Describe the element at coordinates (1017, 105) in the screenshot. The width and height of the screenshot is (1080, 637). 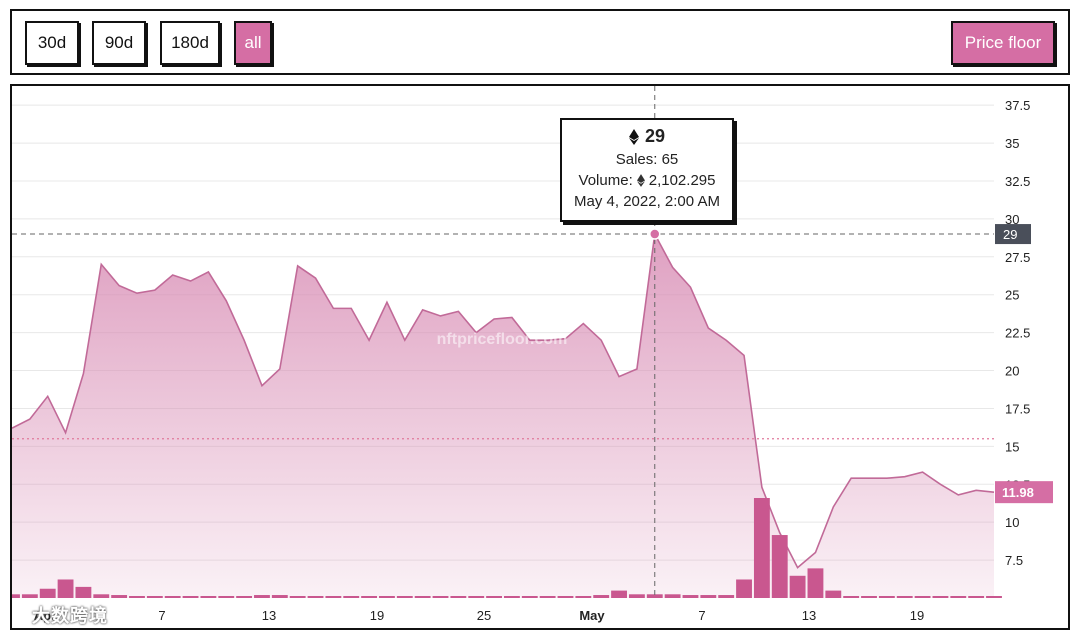
I see `y-tick-label: 37.5` at that location.